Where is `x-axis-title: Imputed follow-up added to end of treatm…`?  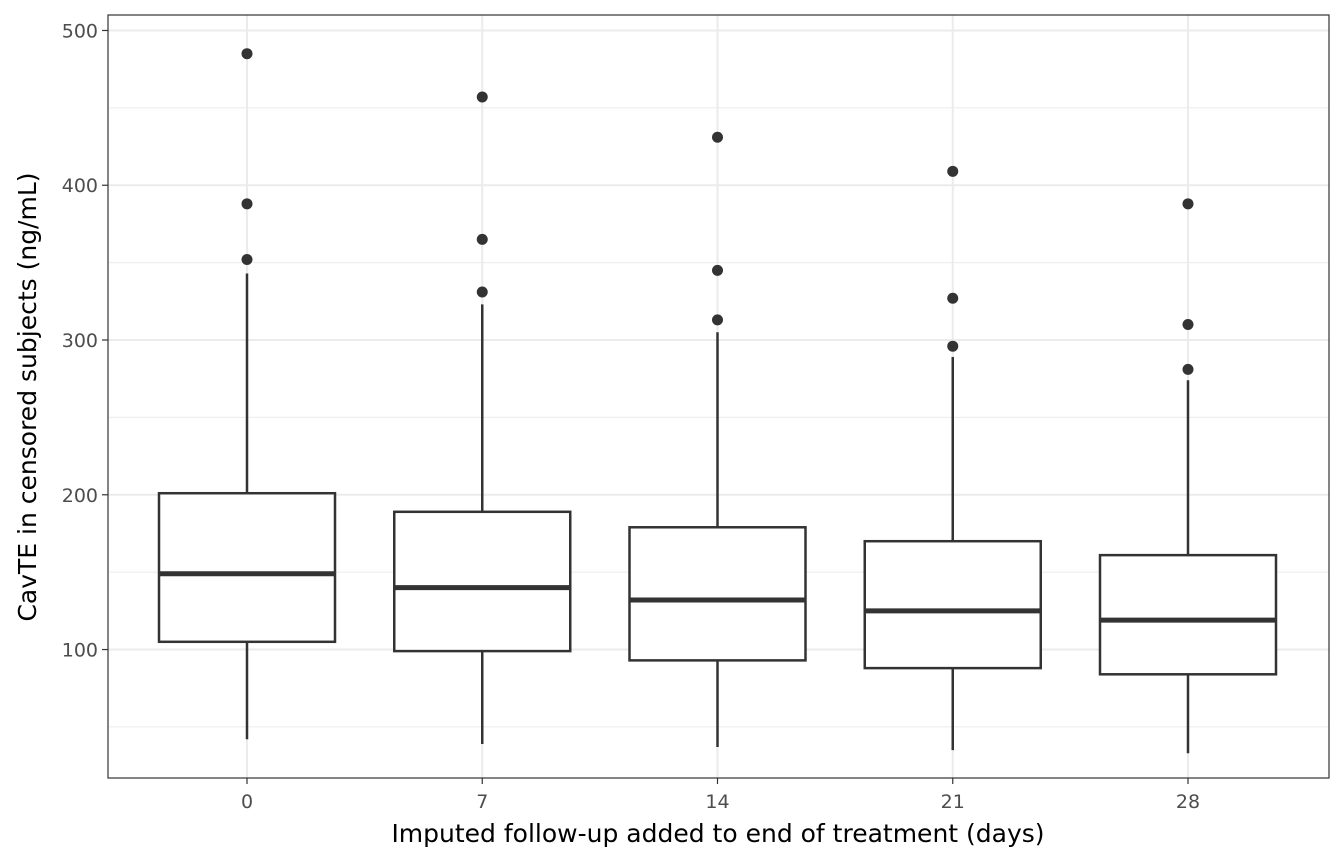 x-axis-title: Imputed follow-up added to end of treatm… is located at coordinates (717, 833).